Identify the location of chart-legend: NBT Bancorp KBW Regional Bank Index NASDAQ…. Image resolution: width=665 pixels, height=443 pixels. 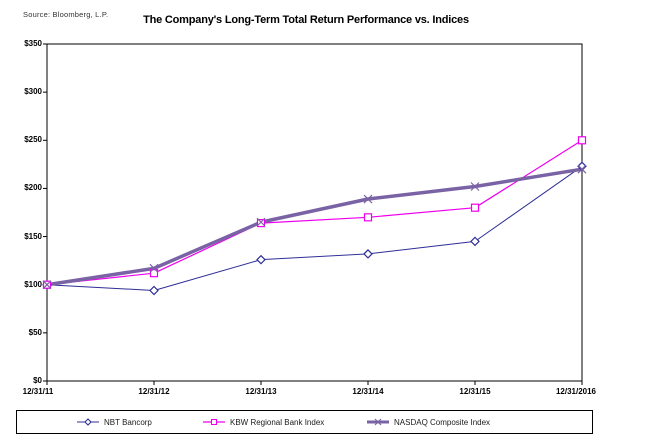
(304, 422).